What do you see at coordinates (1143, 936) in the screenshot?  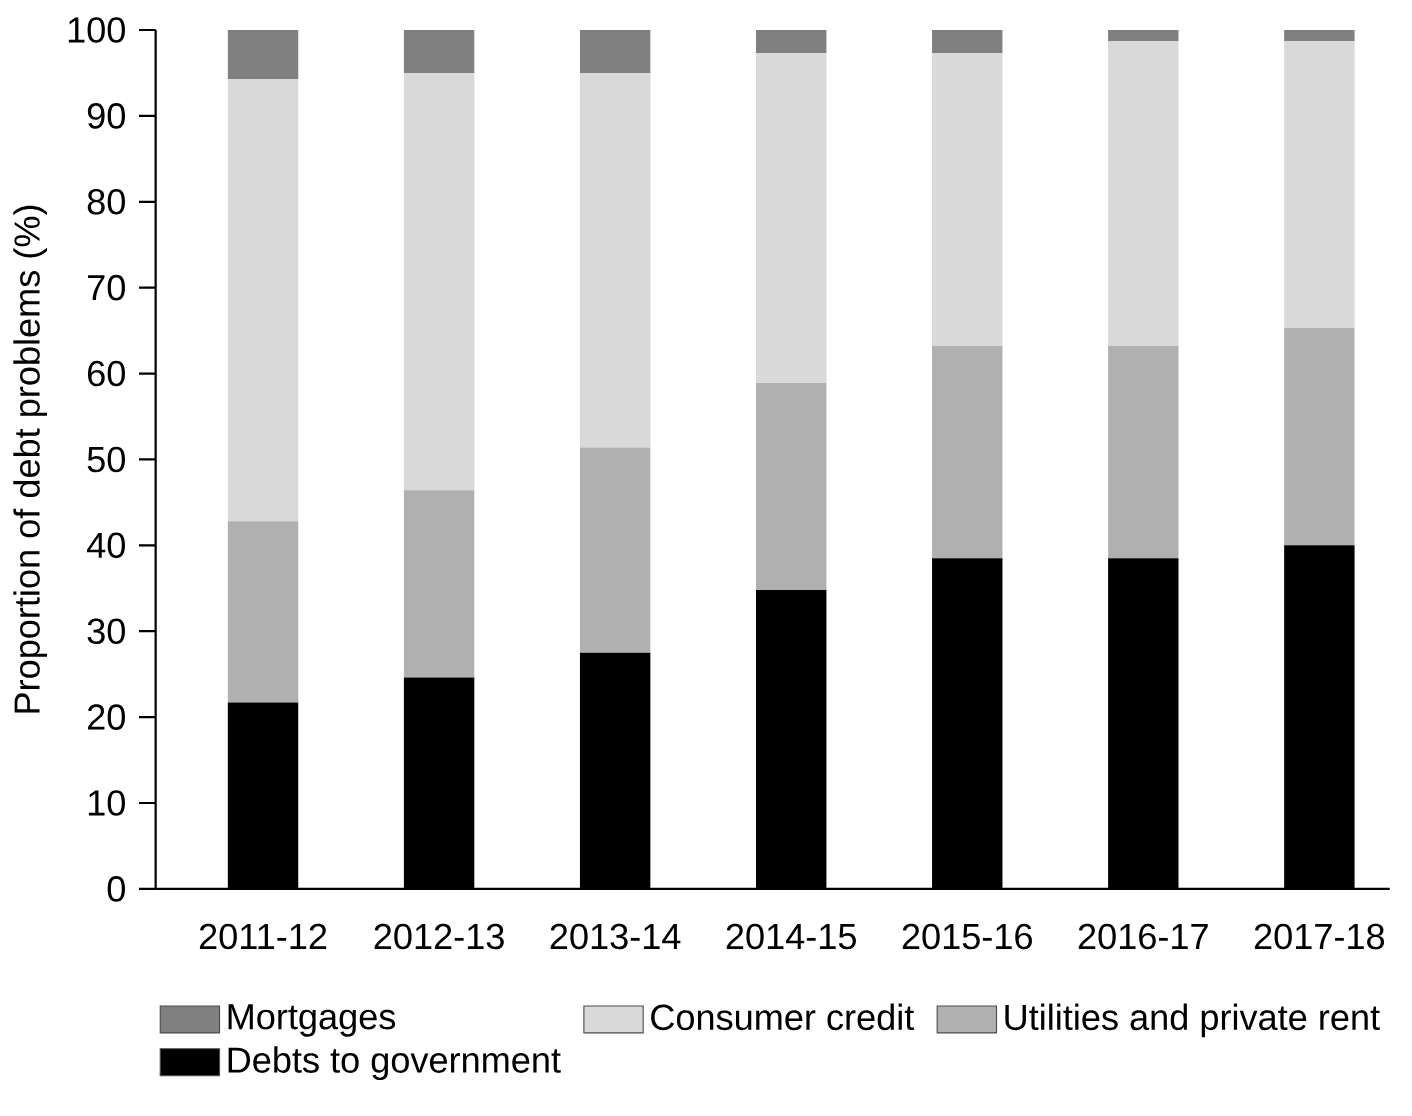 I see `x-tick-label: 2016-17` at bounding box center [1143, 936].